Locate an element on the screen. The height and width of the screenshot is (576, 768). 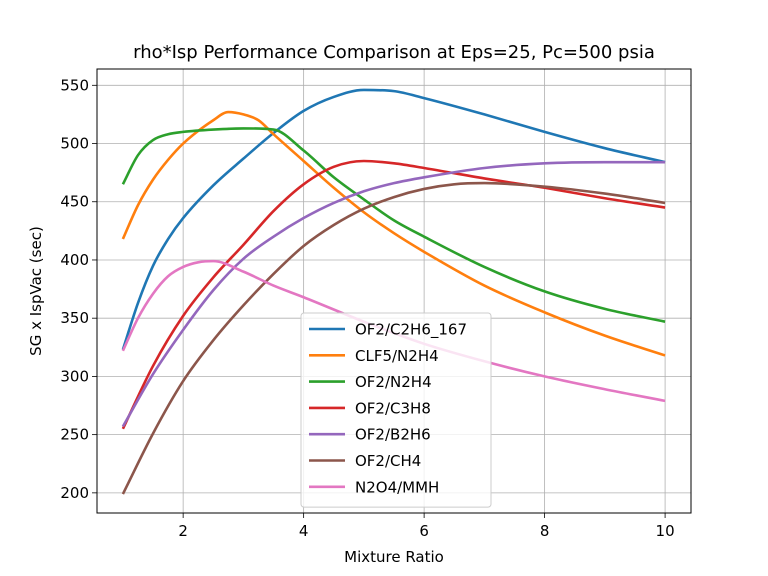
y-tick-label: 250 is located at coordinates (74, 435).